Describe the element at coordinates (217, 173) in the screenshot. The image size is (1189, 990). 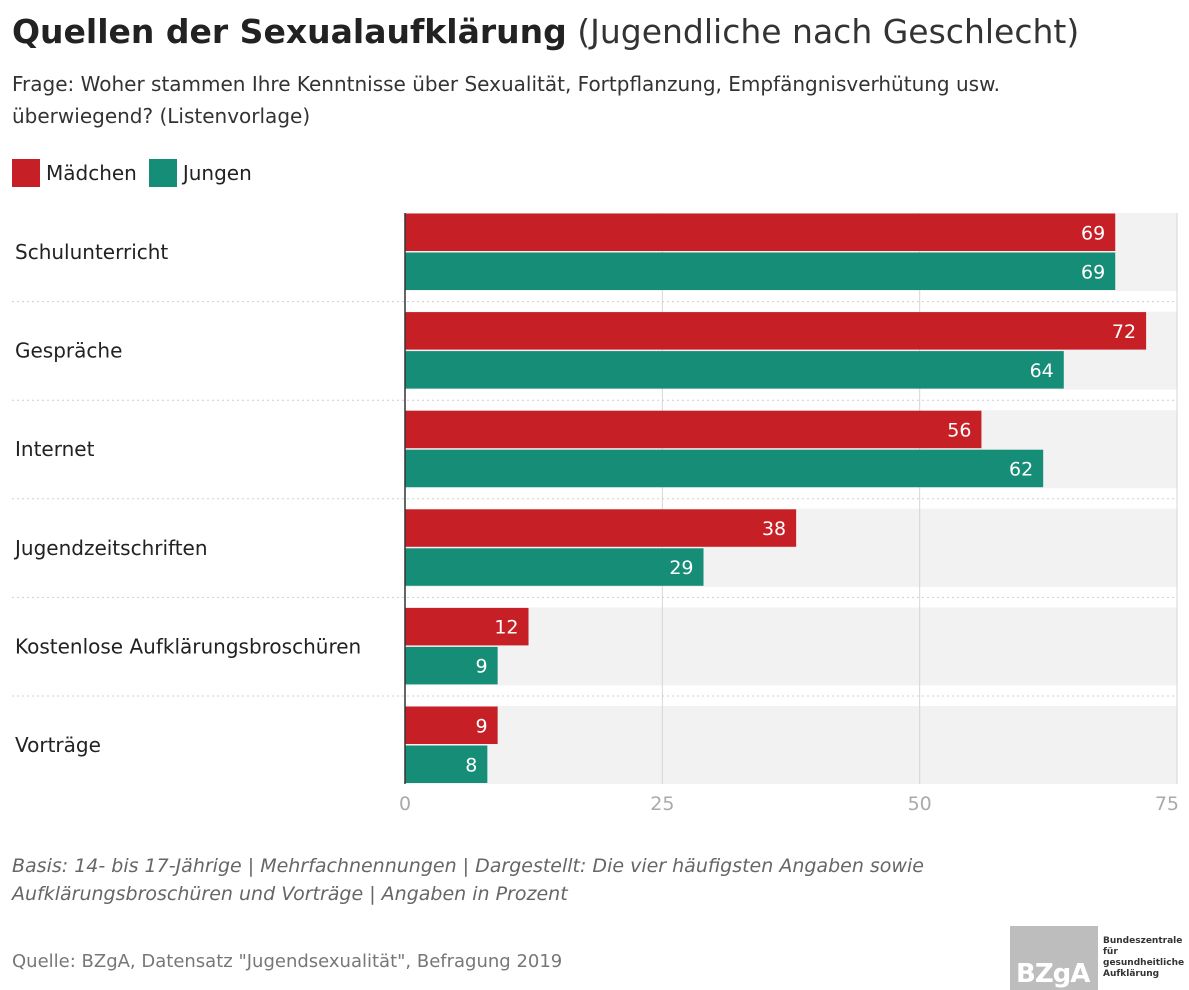
I see `legend-label-jungen: Jungen` at that location.